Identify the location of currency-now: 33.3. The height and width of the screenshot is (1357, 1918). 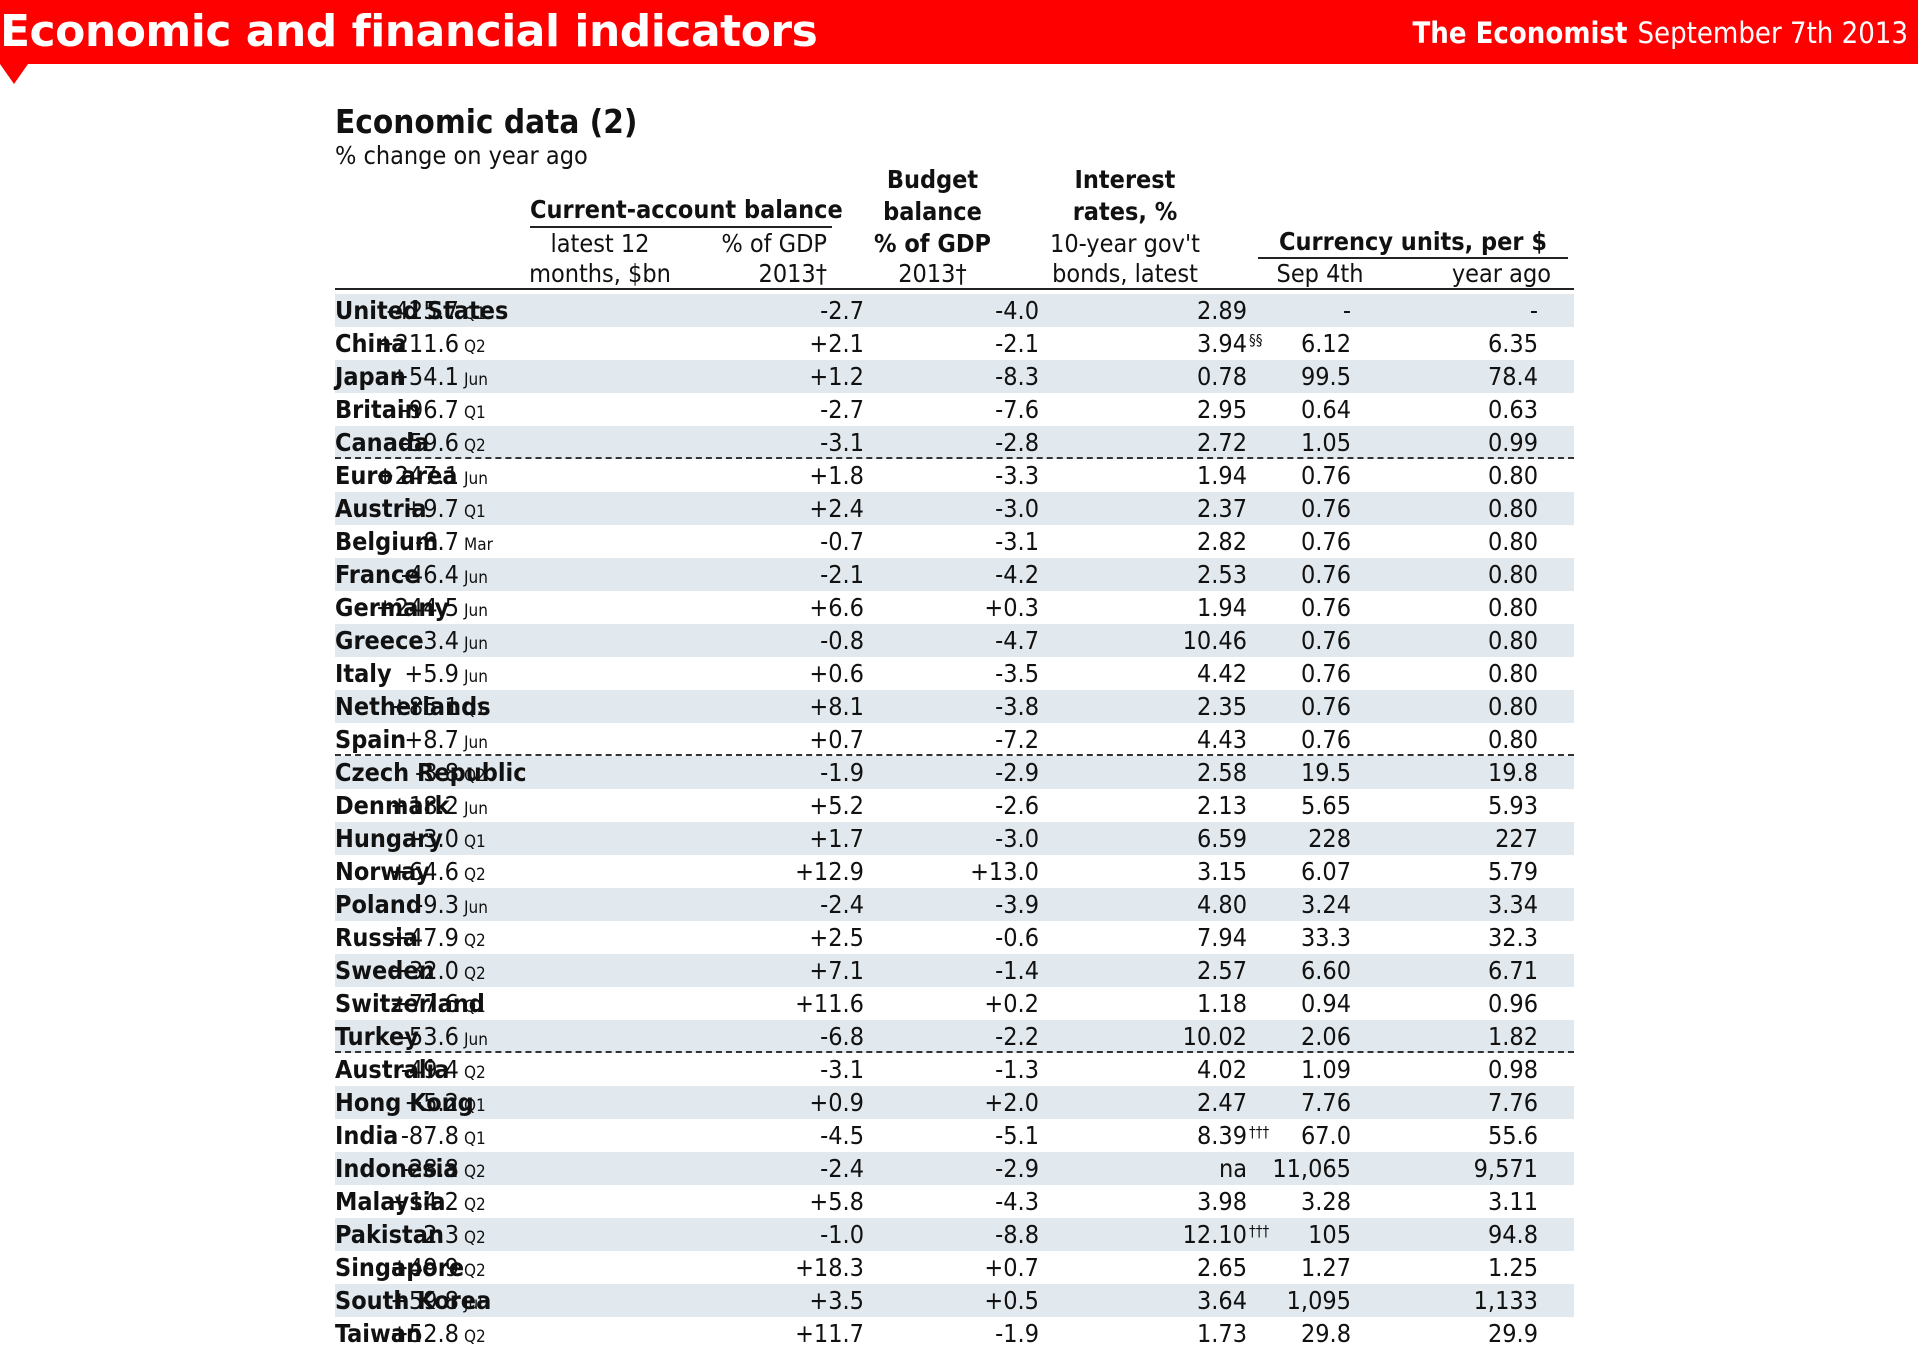
(1325, 937).